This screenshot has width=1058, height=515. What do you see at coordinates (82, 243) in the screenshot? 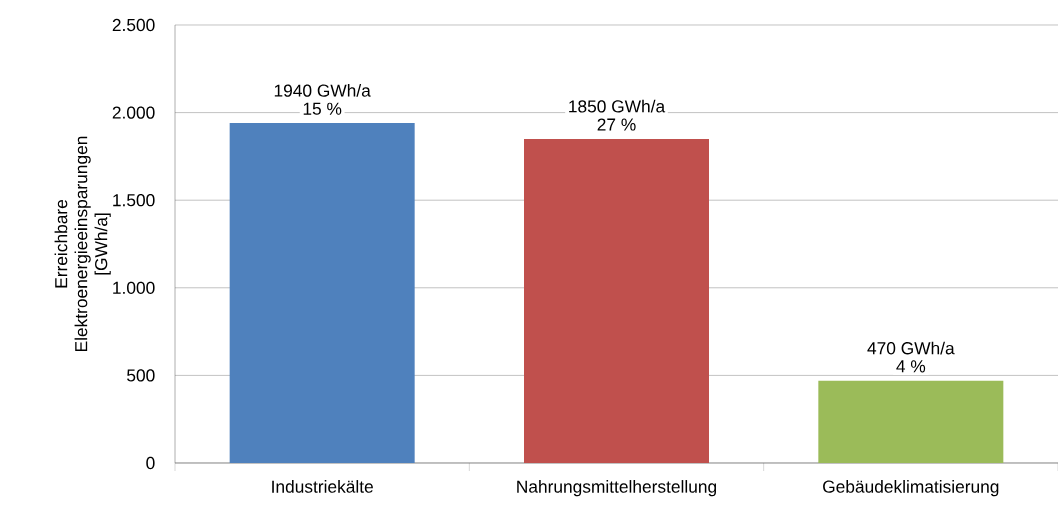
I see `y-axis-title: Erreichbare Elektroenergieeinsparungen [GWh/a]` at bounding box center [82, 243].